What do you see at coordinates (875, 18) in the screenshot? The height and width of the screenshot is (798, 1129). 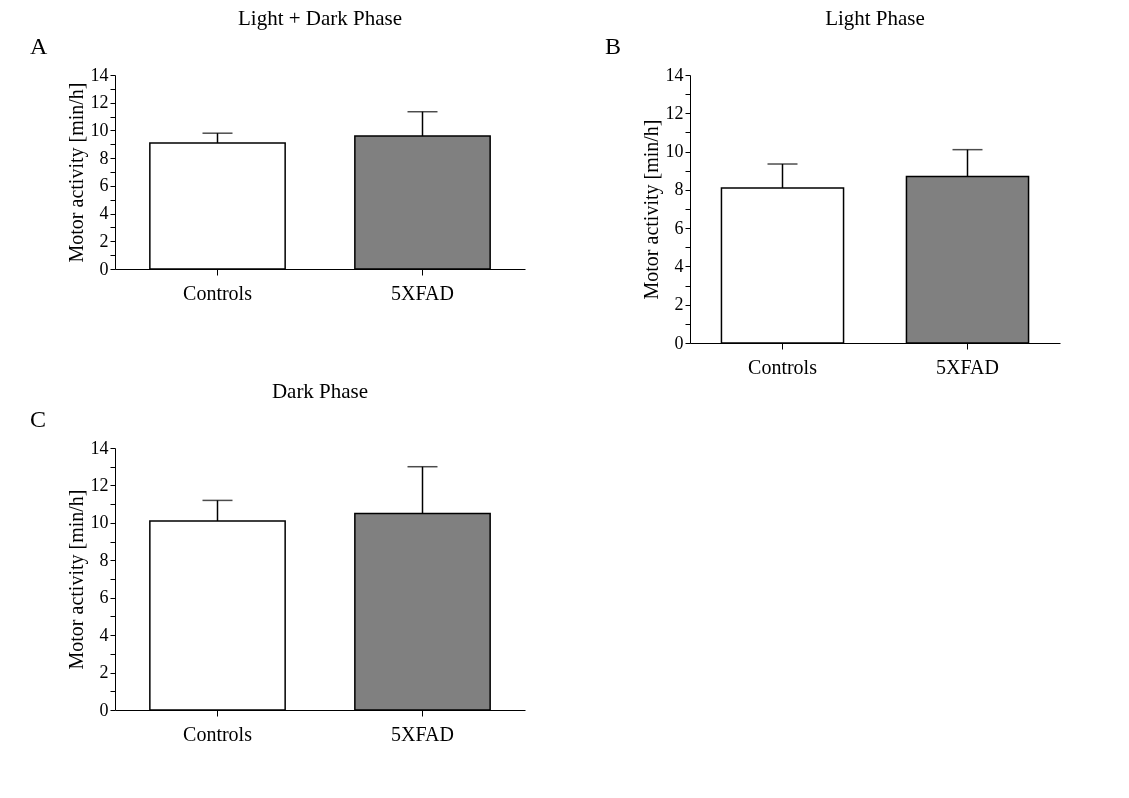 I see `chart-title: Light Phase` at bounding box center [875, 18].